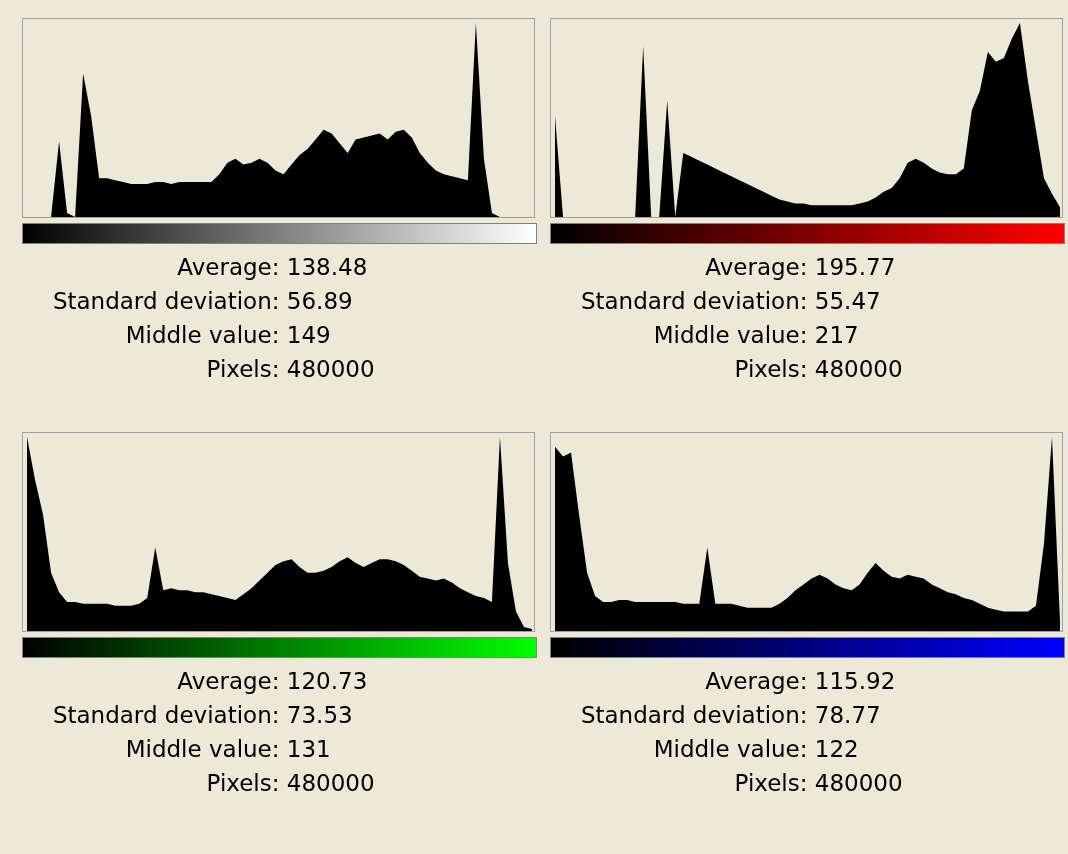 The height and width of the screenshot is (854, 1068). Describe the element at coordinates (272, 267) in the screenshot. I see `text: Average: 138.48` at that location.